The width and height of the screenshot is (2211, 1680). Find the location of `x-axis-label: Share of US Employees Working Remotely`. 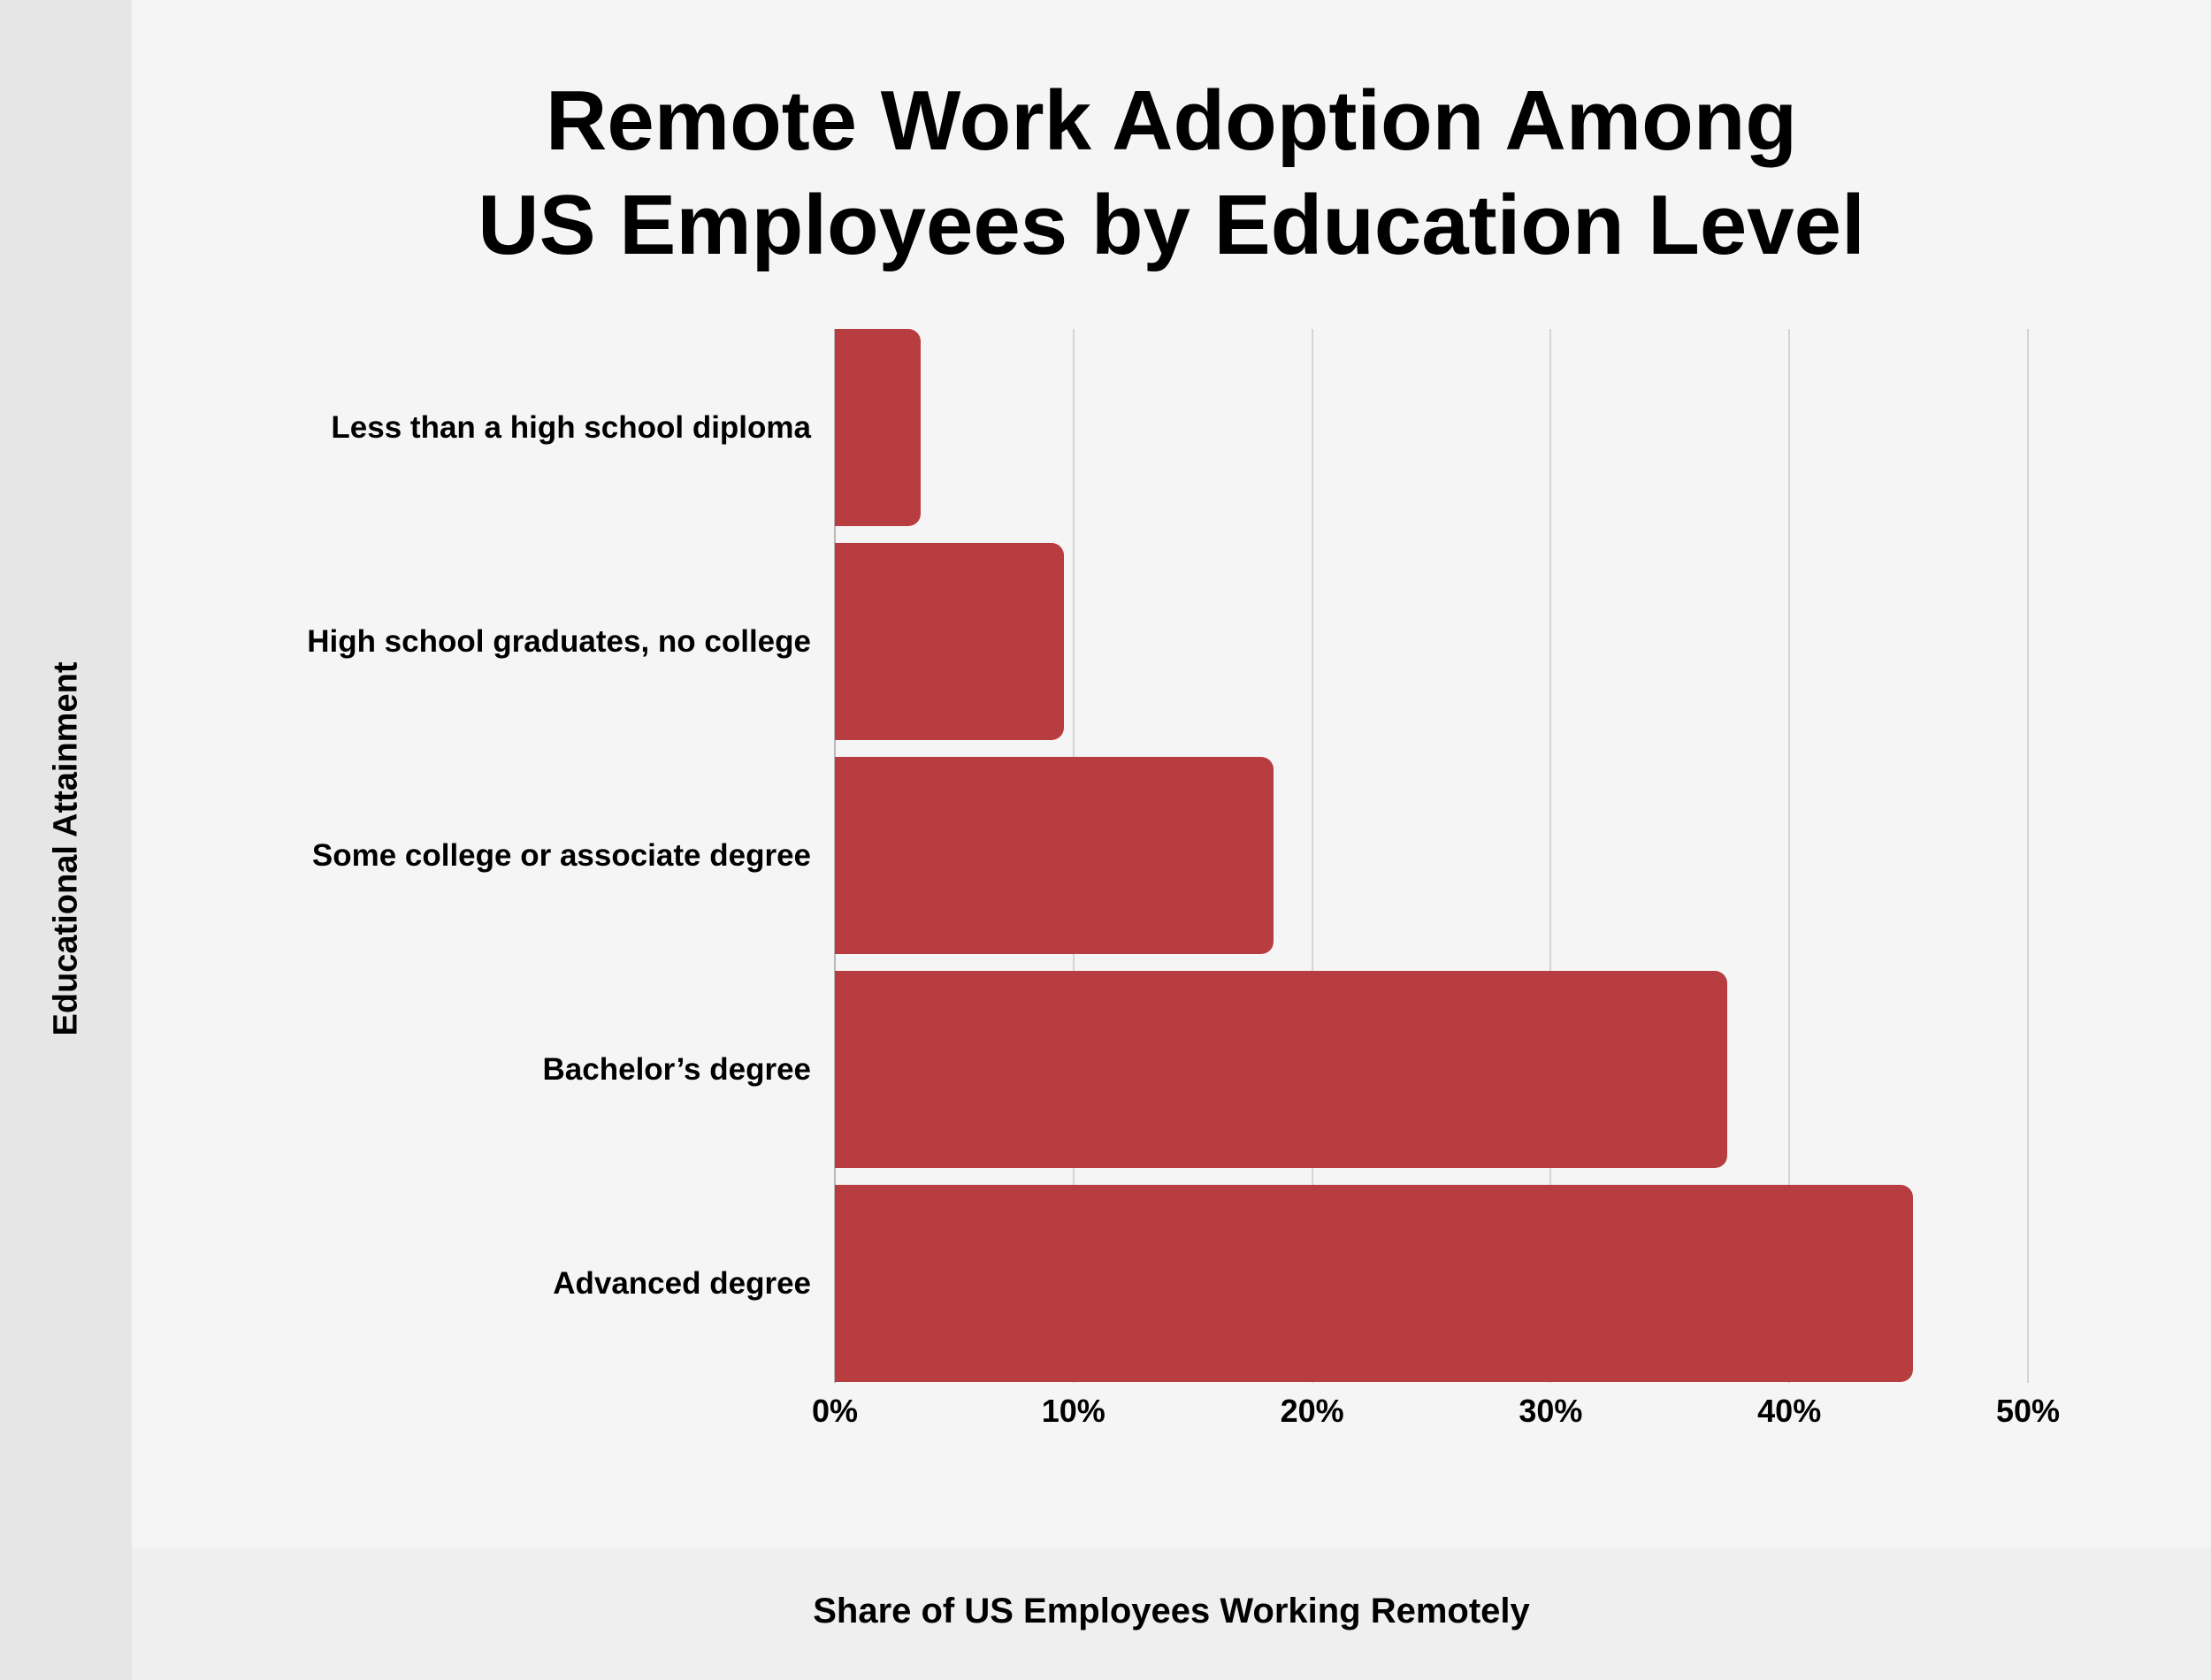

x-axis-label: Share of US Employees Working Remotely is located at coordinates (1171, 1611).